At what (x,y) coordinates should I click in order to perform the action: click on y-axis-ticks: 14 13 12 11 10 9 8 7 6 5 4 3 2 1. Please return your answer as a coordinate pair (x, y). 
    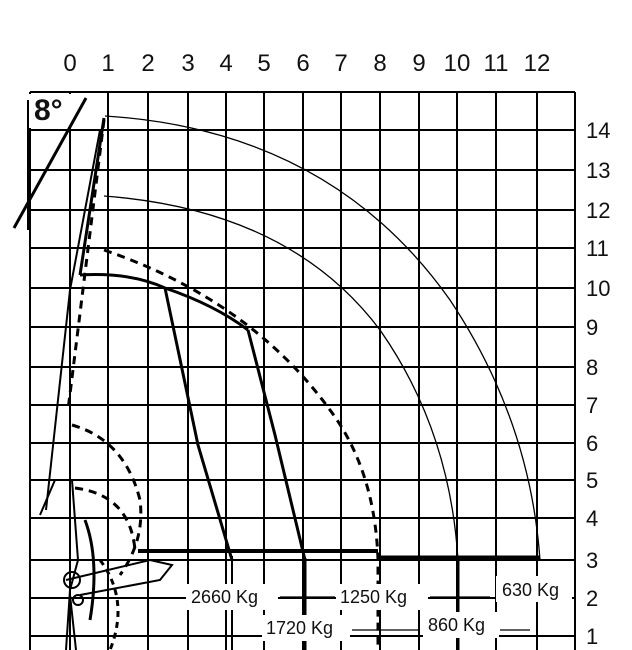
    Looking at the image, I should click on (598, 383).